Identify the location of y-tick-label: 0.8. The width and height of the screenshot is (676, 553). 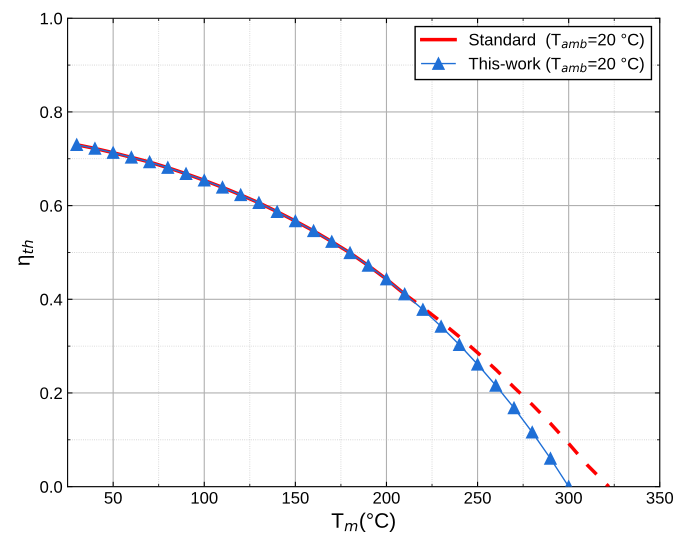
(51, 112).